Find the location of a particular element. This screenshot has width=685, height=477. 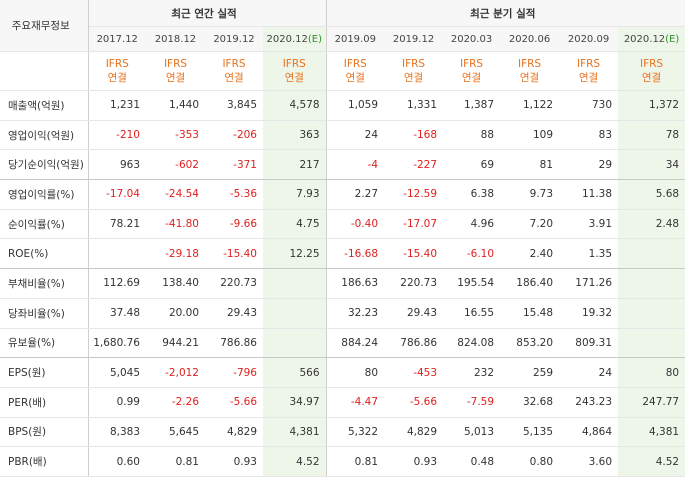

table-cell: 220.73 is located at coordinates (234, 283).